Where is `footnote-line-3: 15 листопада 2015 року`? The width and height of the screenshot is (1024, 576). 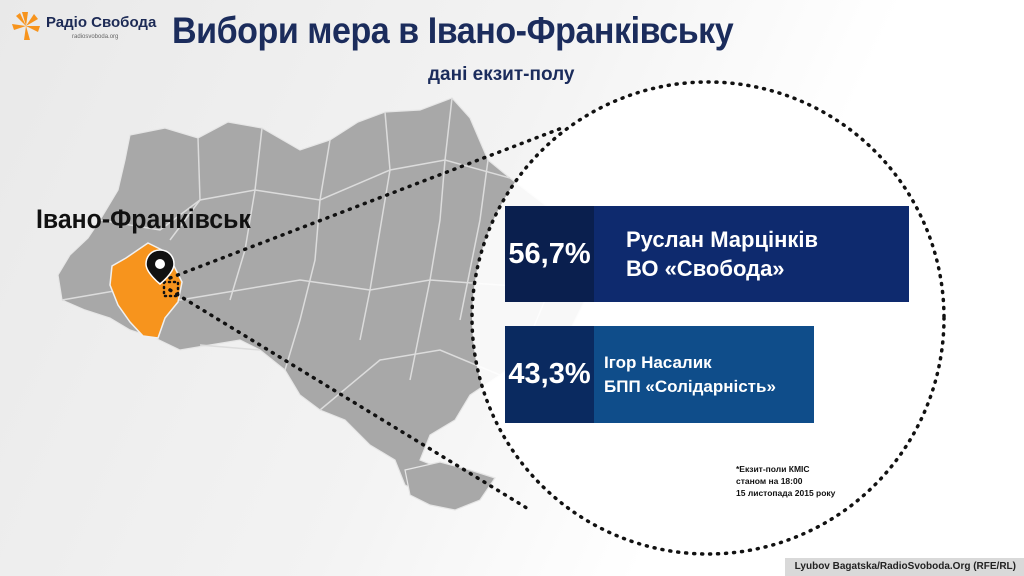 footnote-line-3: 15 листопада 2015 року is located at coordinates (786, 493).